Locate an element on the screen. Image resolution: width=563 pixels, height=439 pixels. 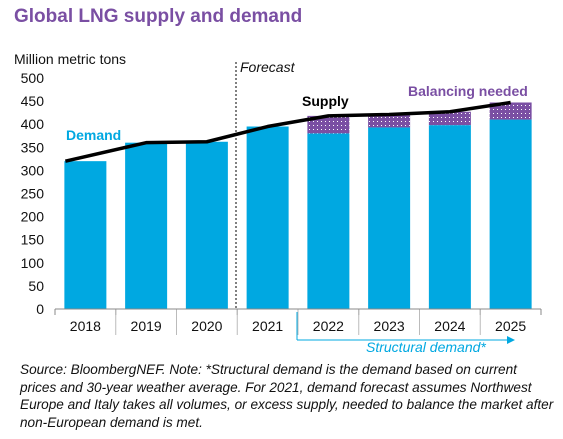
y-tick-label: 300 is located at coordinates (33, 170).